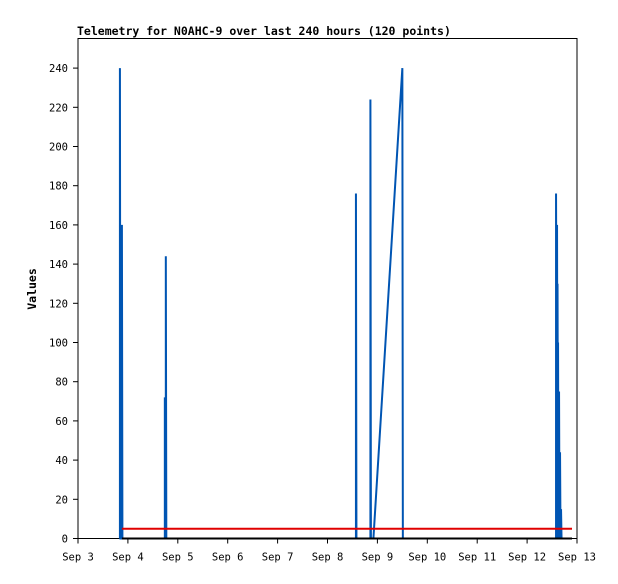 This screenshot has width=618, height=584. Describe the element at coordinates (58, 187) in the screenshot. I see `y-tick-label: 180` at that location.